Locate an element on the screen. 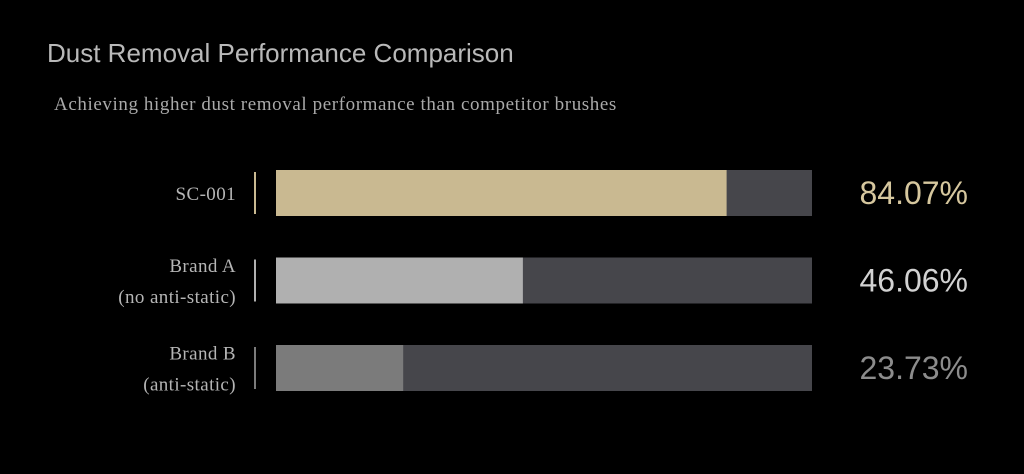  value-label: 46.06% is located at coordinates (913, 281).